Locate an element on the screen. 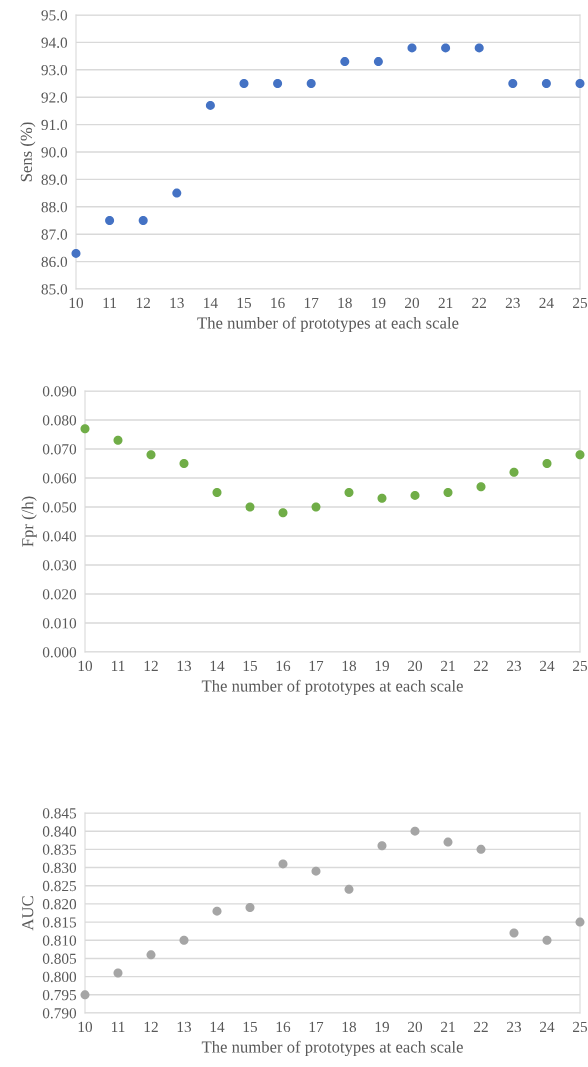 Image resolution: width=588 pixels, height=1067 pixels. y-axis-title: Sens (%) is located at coordinates (28, 152).